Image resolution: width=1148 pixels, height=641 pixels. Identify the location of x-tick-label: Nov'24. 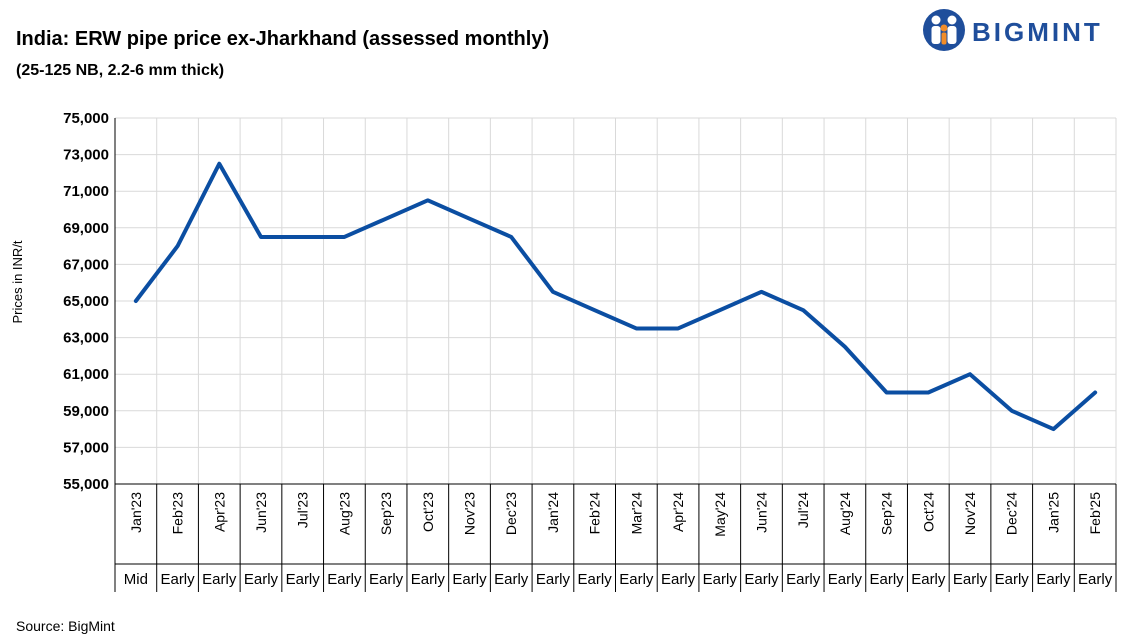
(970, 513).